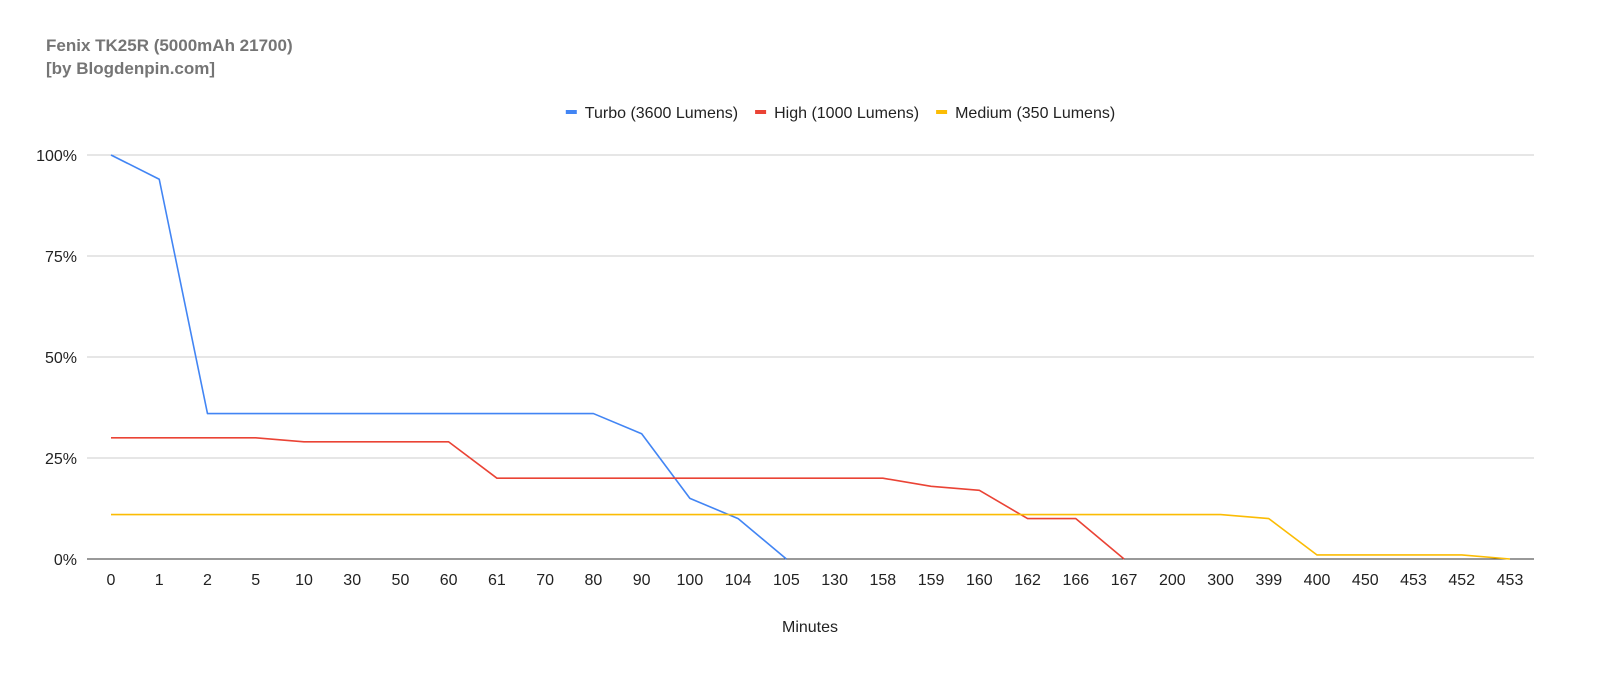 The image size is (1612, 688). Describe the element at coordinates (61, 459) in the screenshot. I see `y-tick-label: 25%` at that location.